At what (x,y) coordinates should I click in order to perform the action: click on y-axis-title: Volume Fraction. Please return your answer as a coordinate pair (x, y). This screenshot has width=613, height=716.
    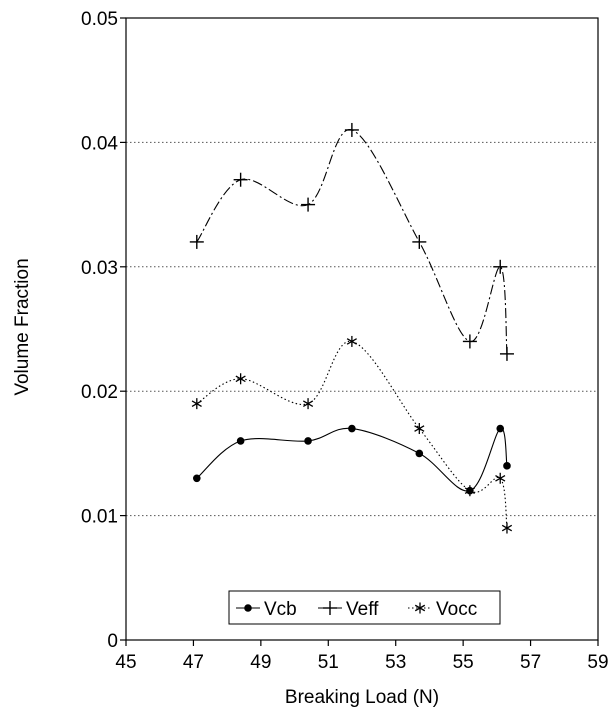
    Looking at the image, I should click on (22, 326).